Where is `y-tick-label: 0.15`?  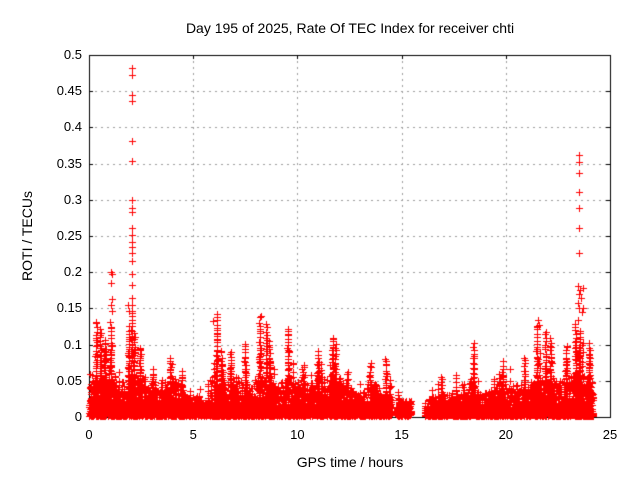 y-tick-label: 0.15 is located at coordinates (69, 308).